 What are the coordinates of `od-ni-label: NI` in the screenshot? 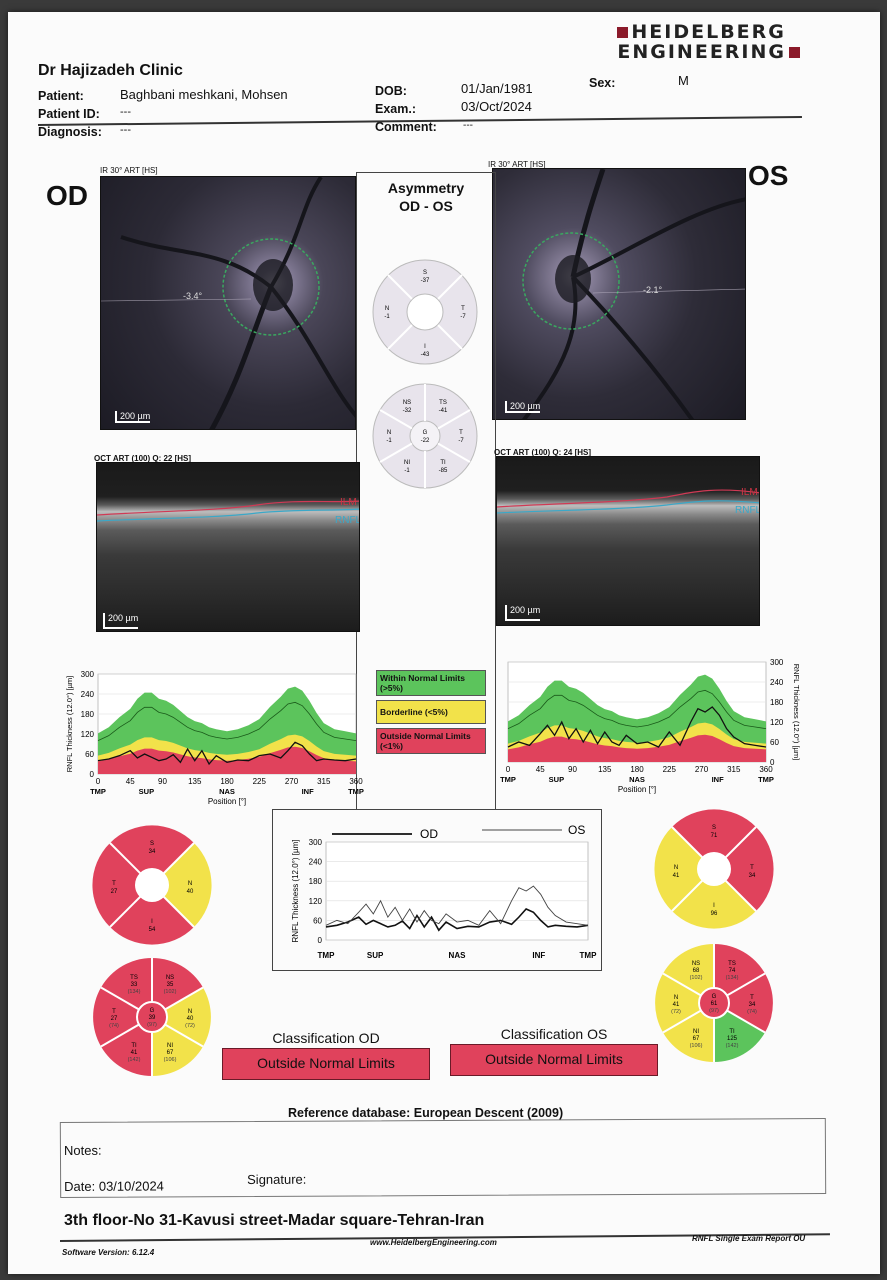 It's located at (170, 1046).